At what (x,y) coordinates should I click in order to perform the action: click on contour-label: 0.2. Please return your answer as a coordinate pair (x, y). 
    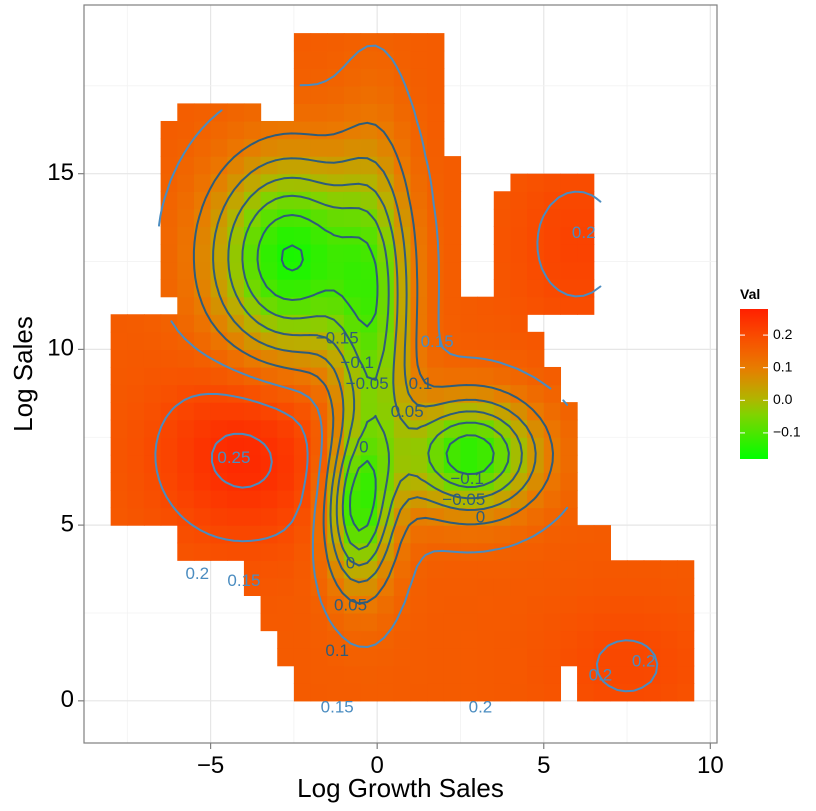
    Looking at the image, I should click on (644, 661).